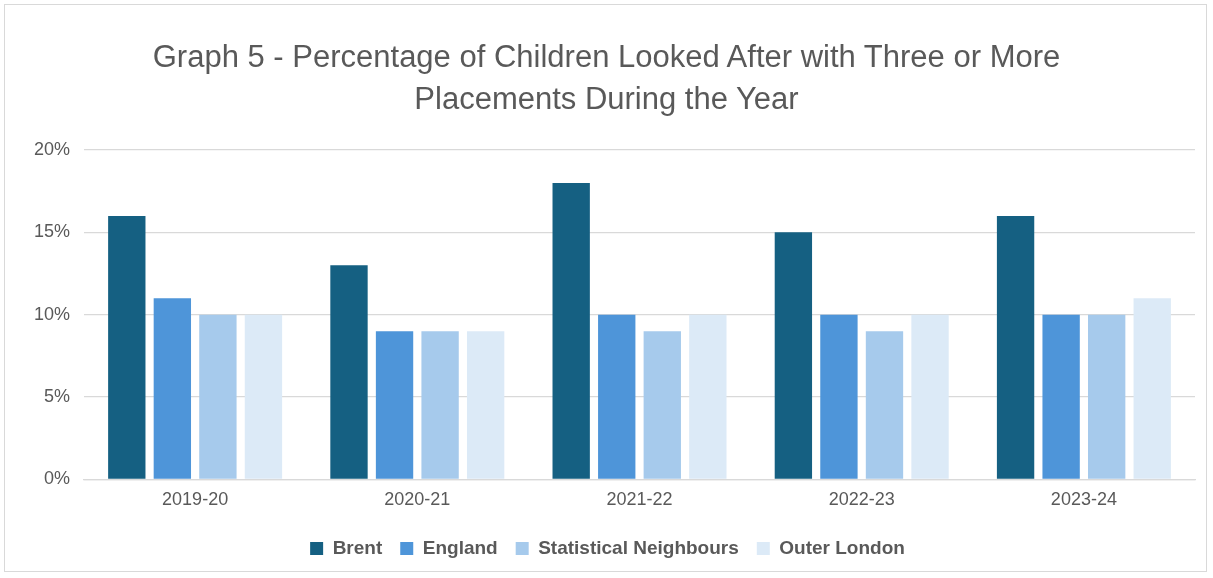 The image size is (1213, 578). I want to click on y-tick-label: 20%, so click(52, 148).